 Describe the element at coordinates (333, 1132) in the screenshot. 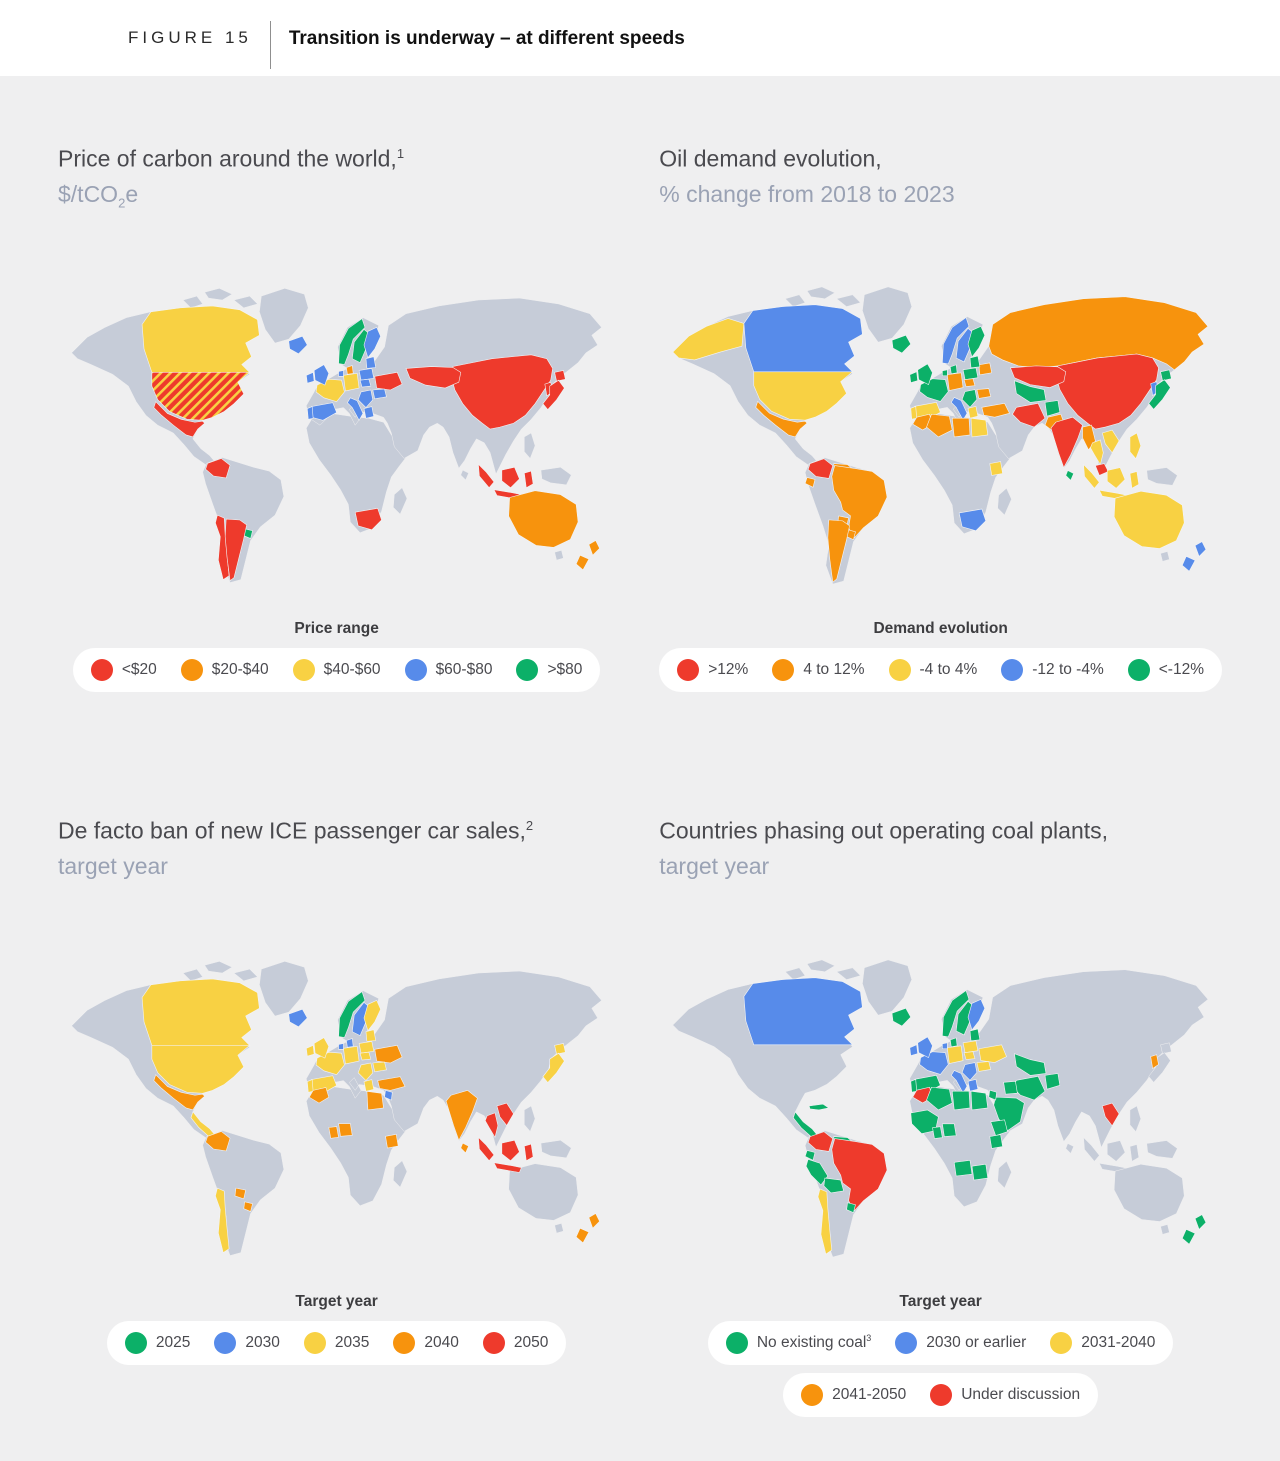

I see `country-ghana` at that location.